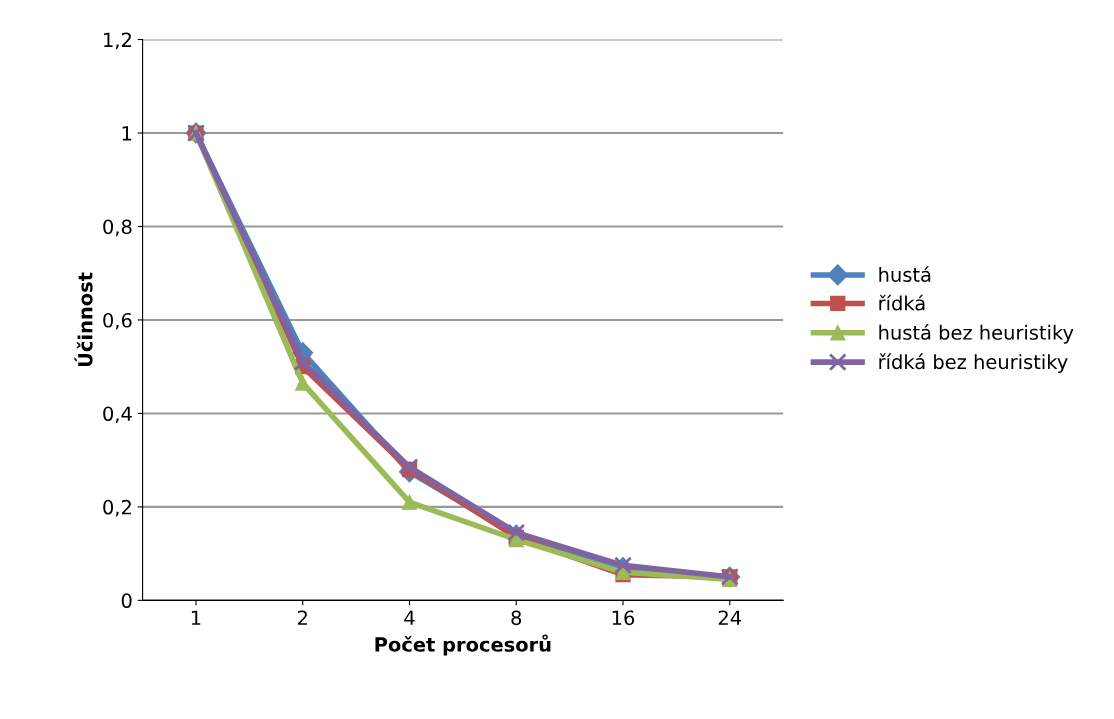 This screenshot has height=719, width=1114. I want to click on y-tick-label: 0,6, so click(117, 321).